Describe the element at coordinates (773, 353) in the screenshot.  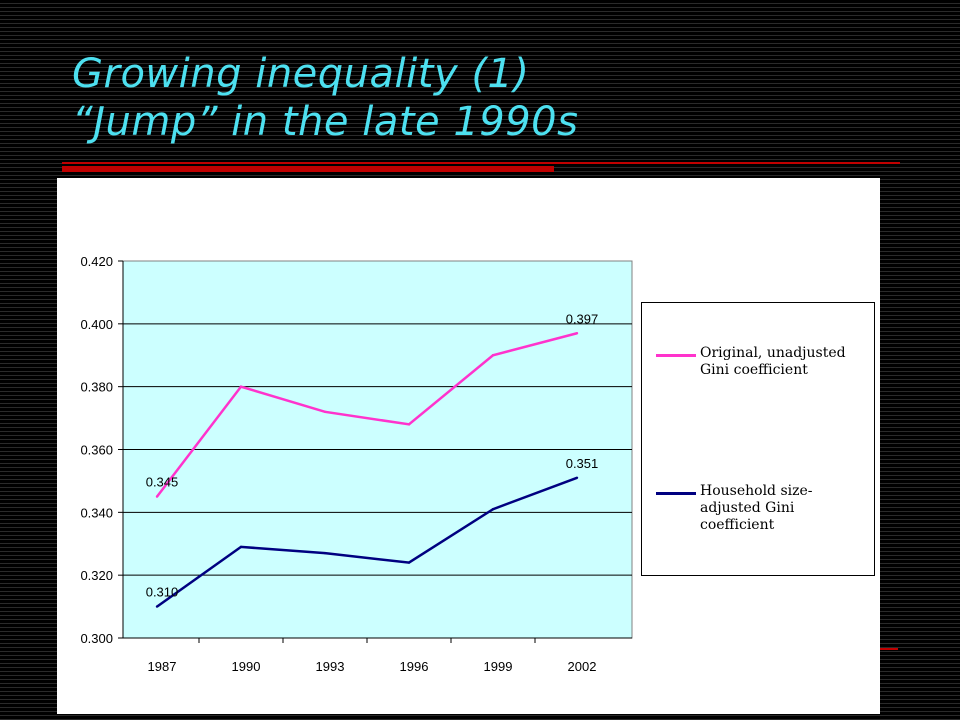
I see `legend-label-original-line-1: Original, unadjusted` at that location.